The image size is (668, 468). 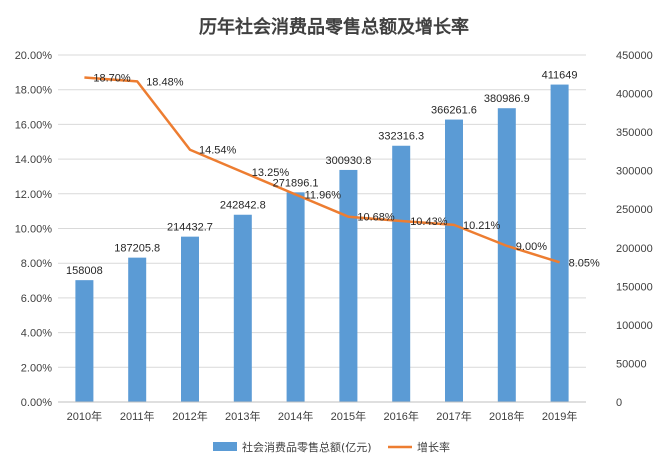 I want to click on line-data-label: 10.21%, so click(x=482, y=226).